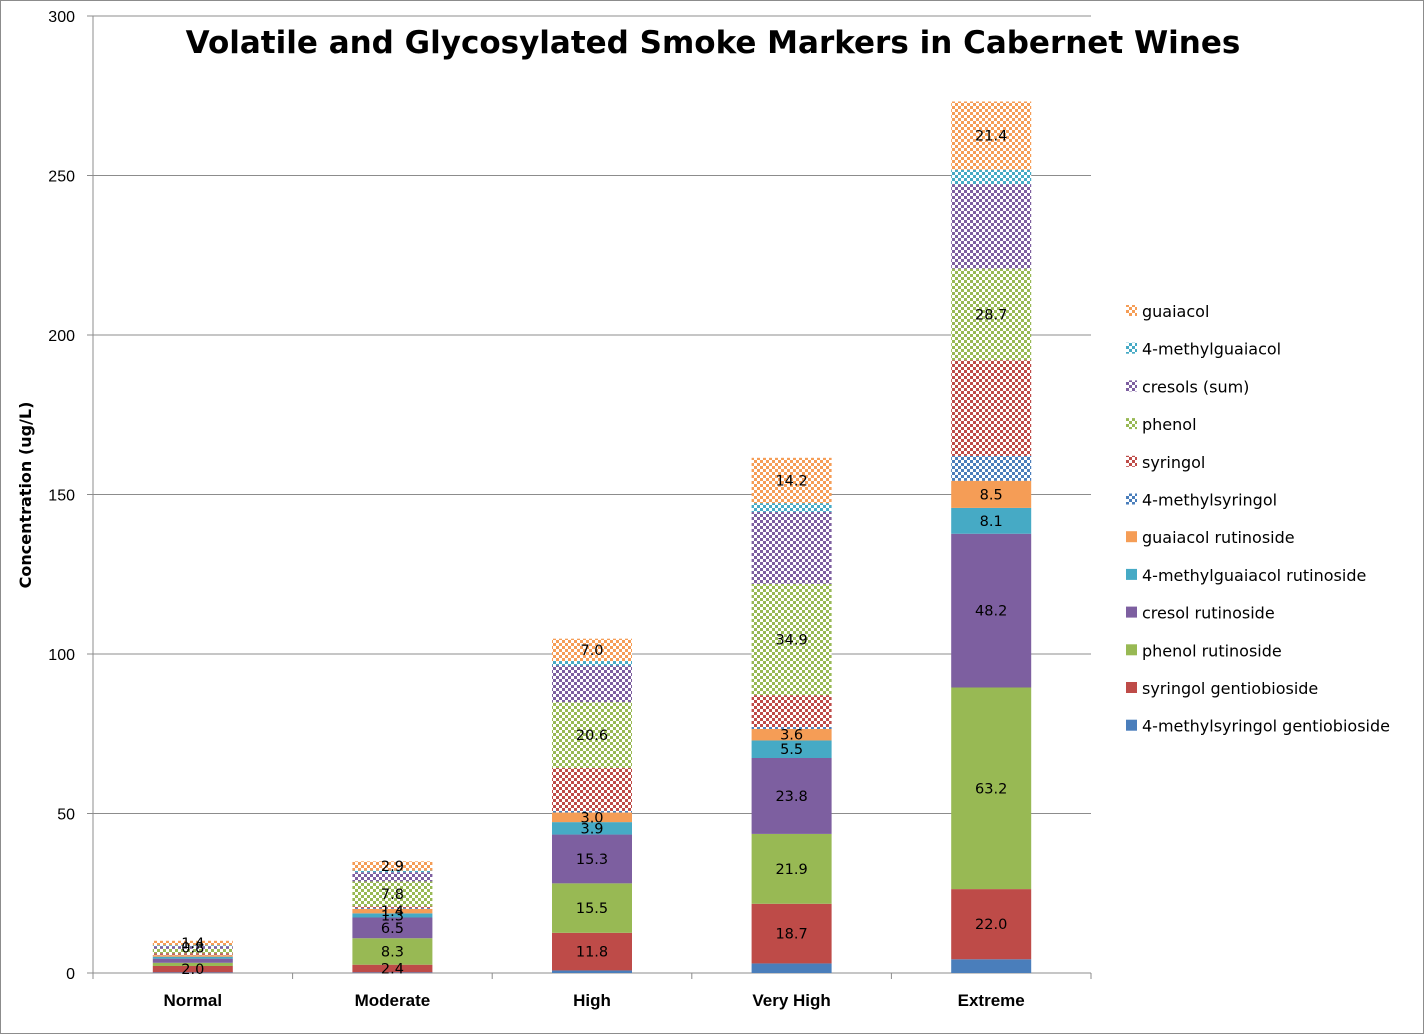  I want to click on legend-item: syringol gentiobioside, so click(1222, 688).